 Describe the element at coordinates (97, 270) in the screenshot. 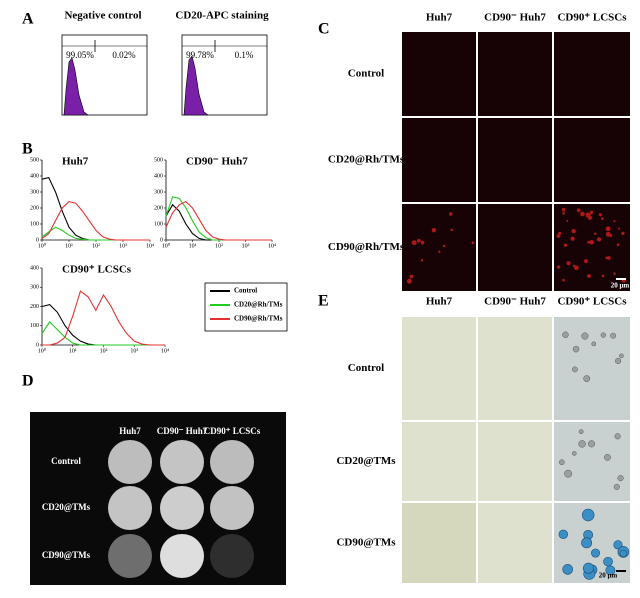

I see `chart-title: CD90⁺ LCSCs` at that location.